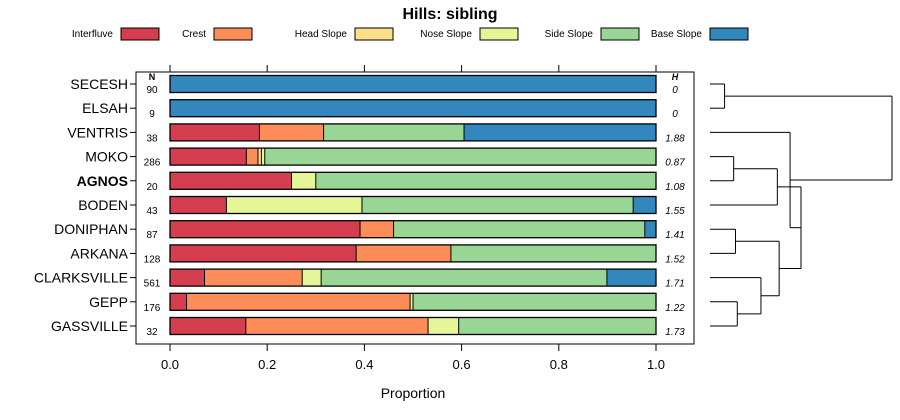  I want to click on row-label: SECESH, so click(99, 84).